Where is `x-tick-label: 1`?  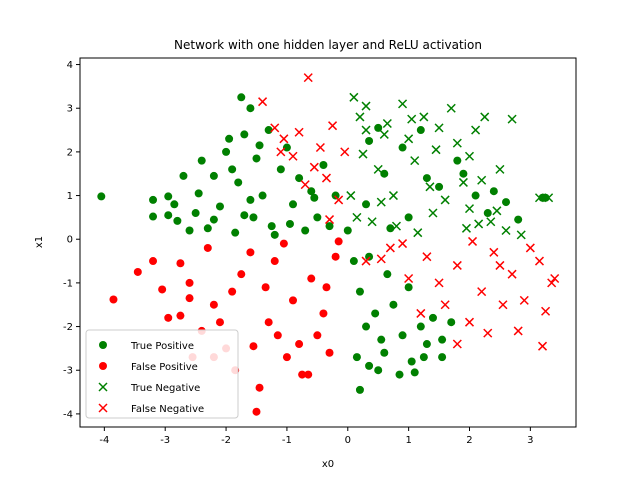 x-tick-label: 1 is located at coordinates (408, 440).